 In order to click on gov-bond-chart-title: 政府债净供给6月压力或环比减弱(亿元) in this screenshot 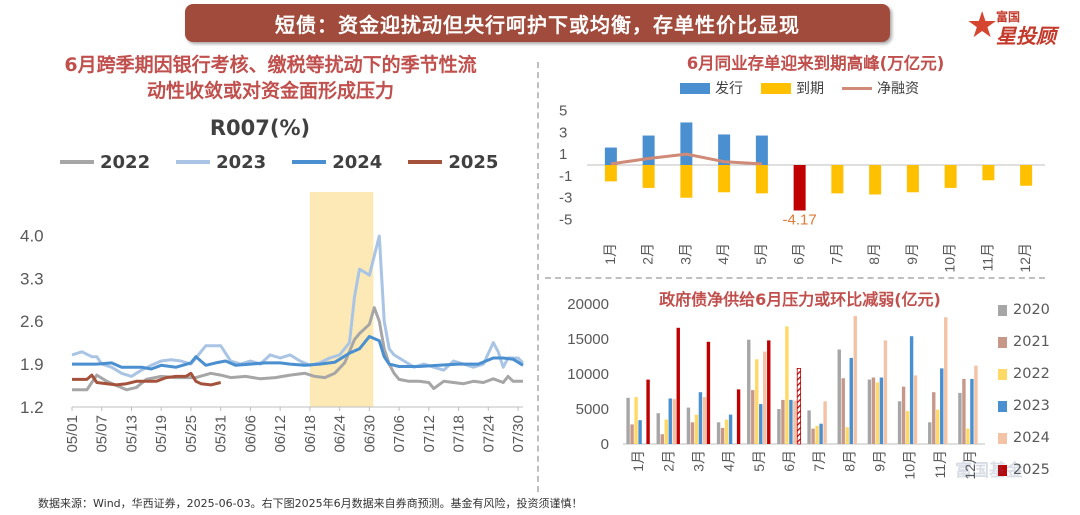, I will do `click(800, 299)`.